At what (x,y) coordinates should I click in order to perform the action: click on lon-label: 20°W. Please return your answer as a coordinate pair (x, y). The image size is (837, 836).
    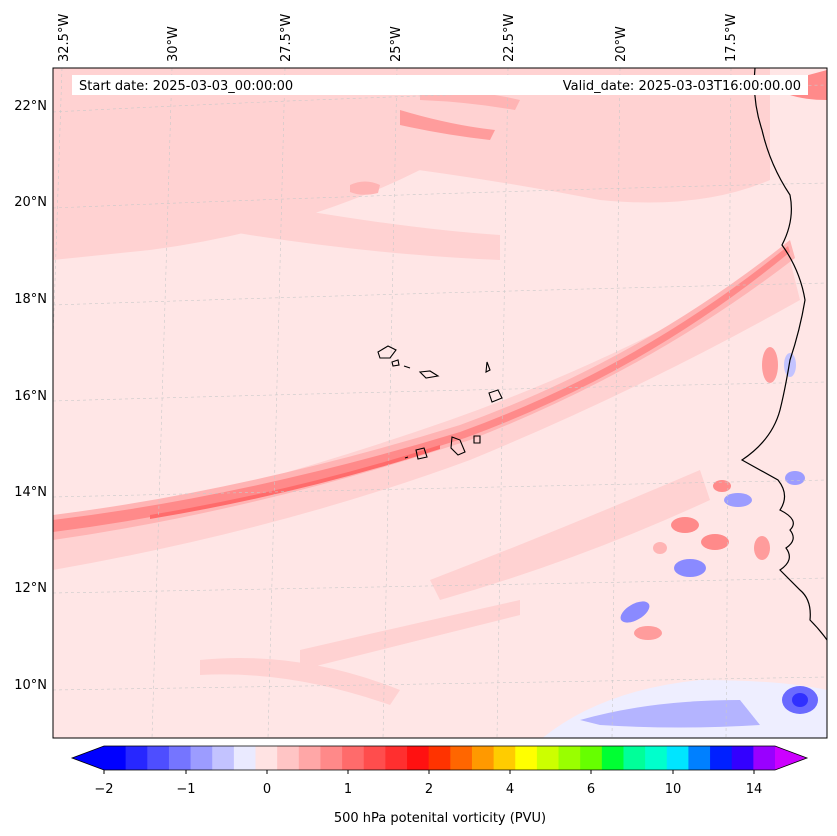
    Looking at the image, I should click on (621, 44).